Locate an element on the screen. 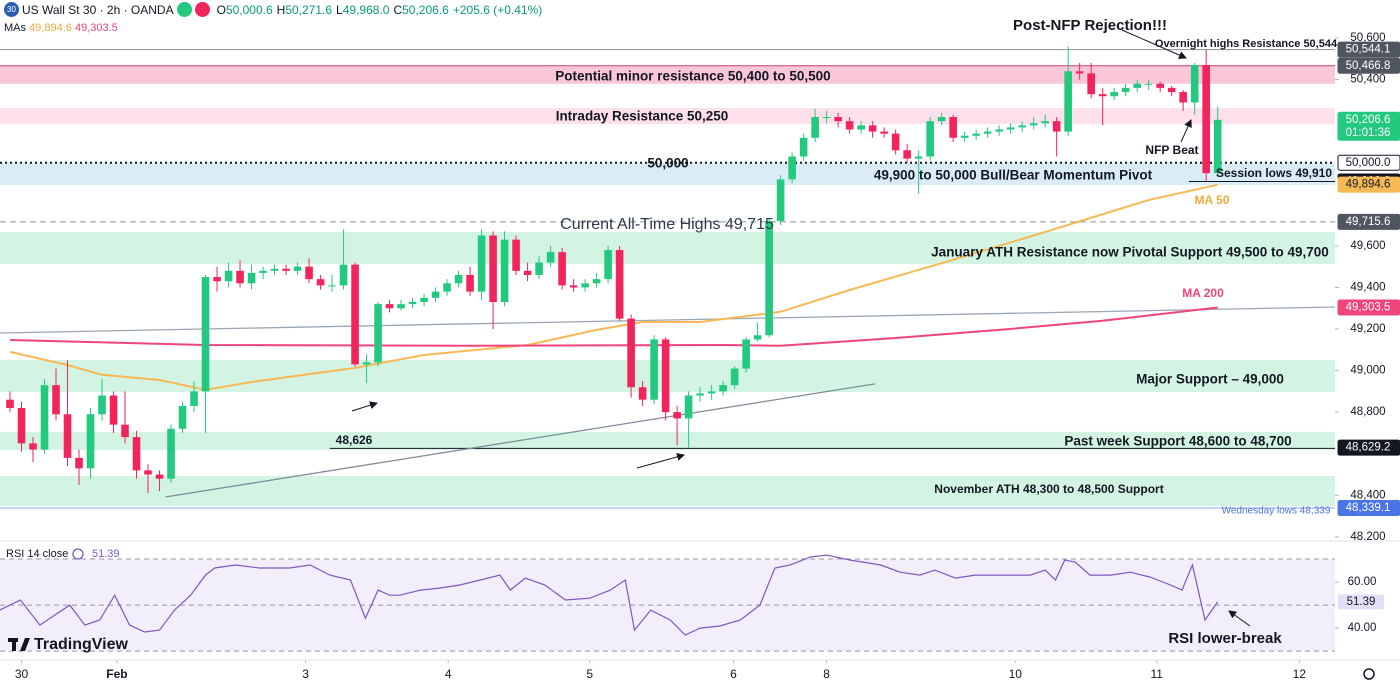 This screenshot has width=1400, height=685. y-tick-label: 49,600 is located at coordinates (1367, 246).